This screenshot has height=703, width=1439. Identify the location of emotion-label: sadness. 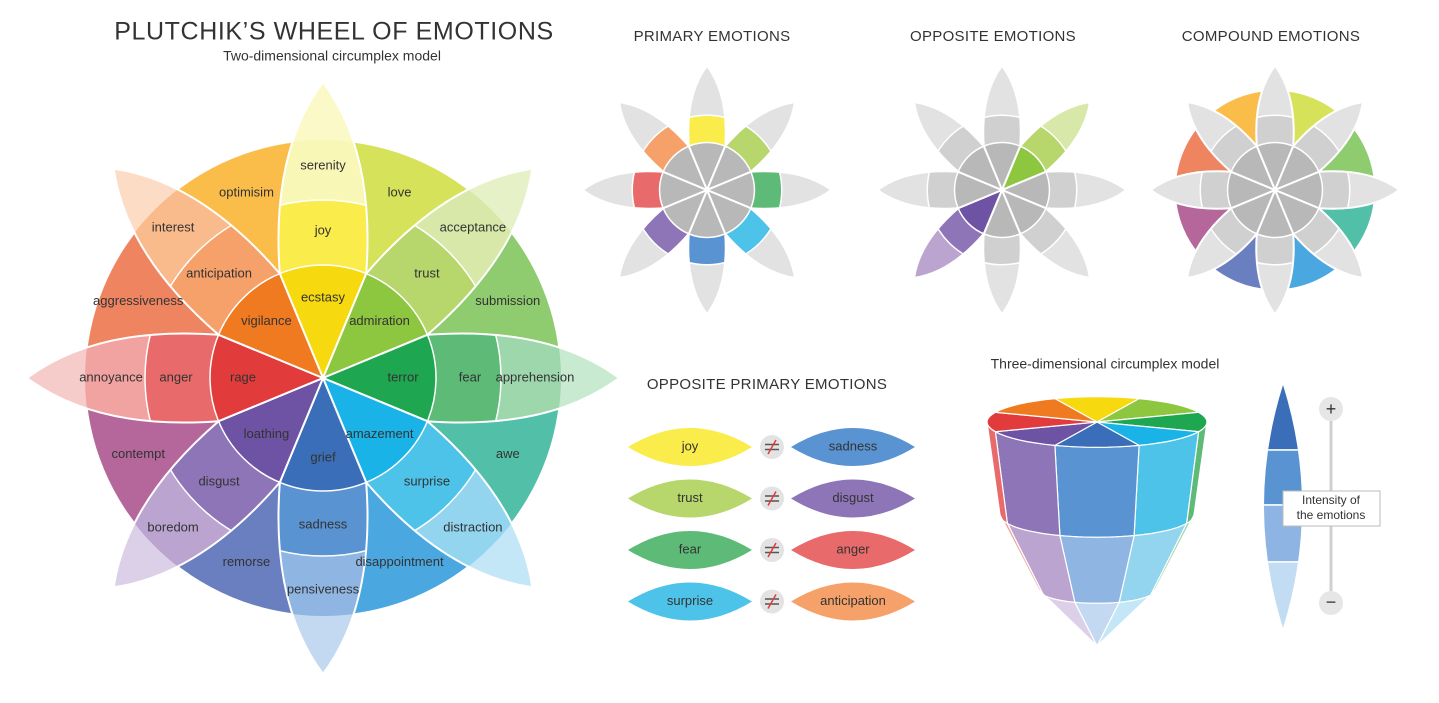
(853, 445).